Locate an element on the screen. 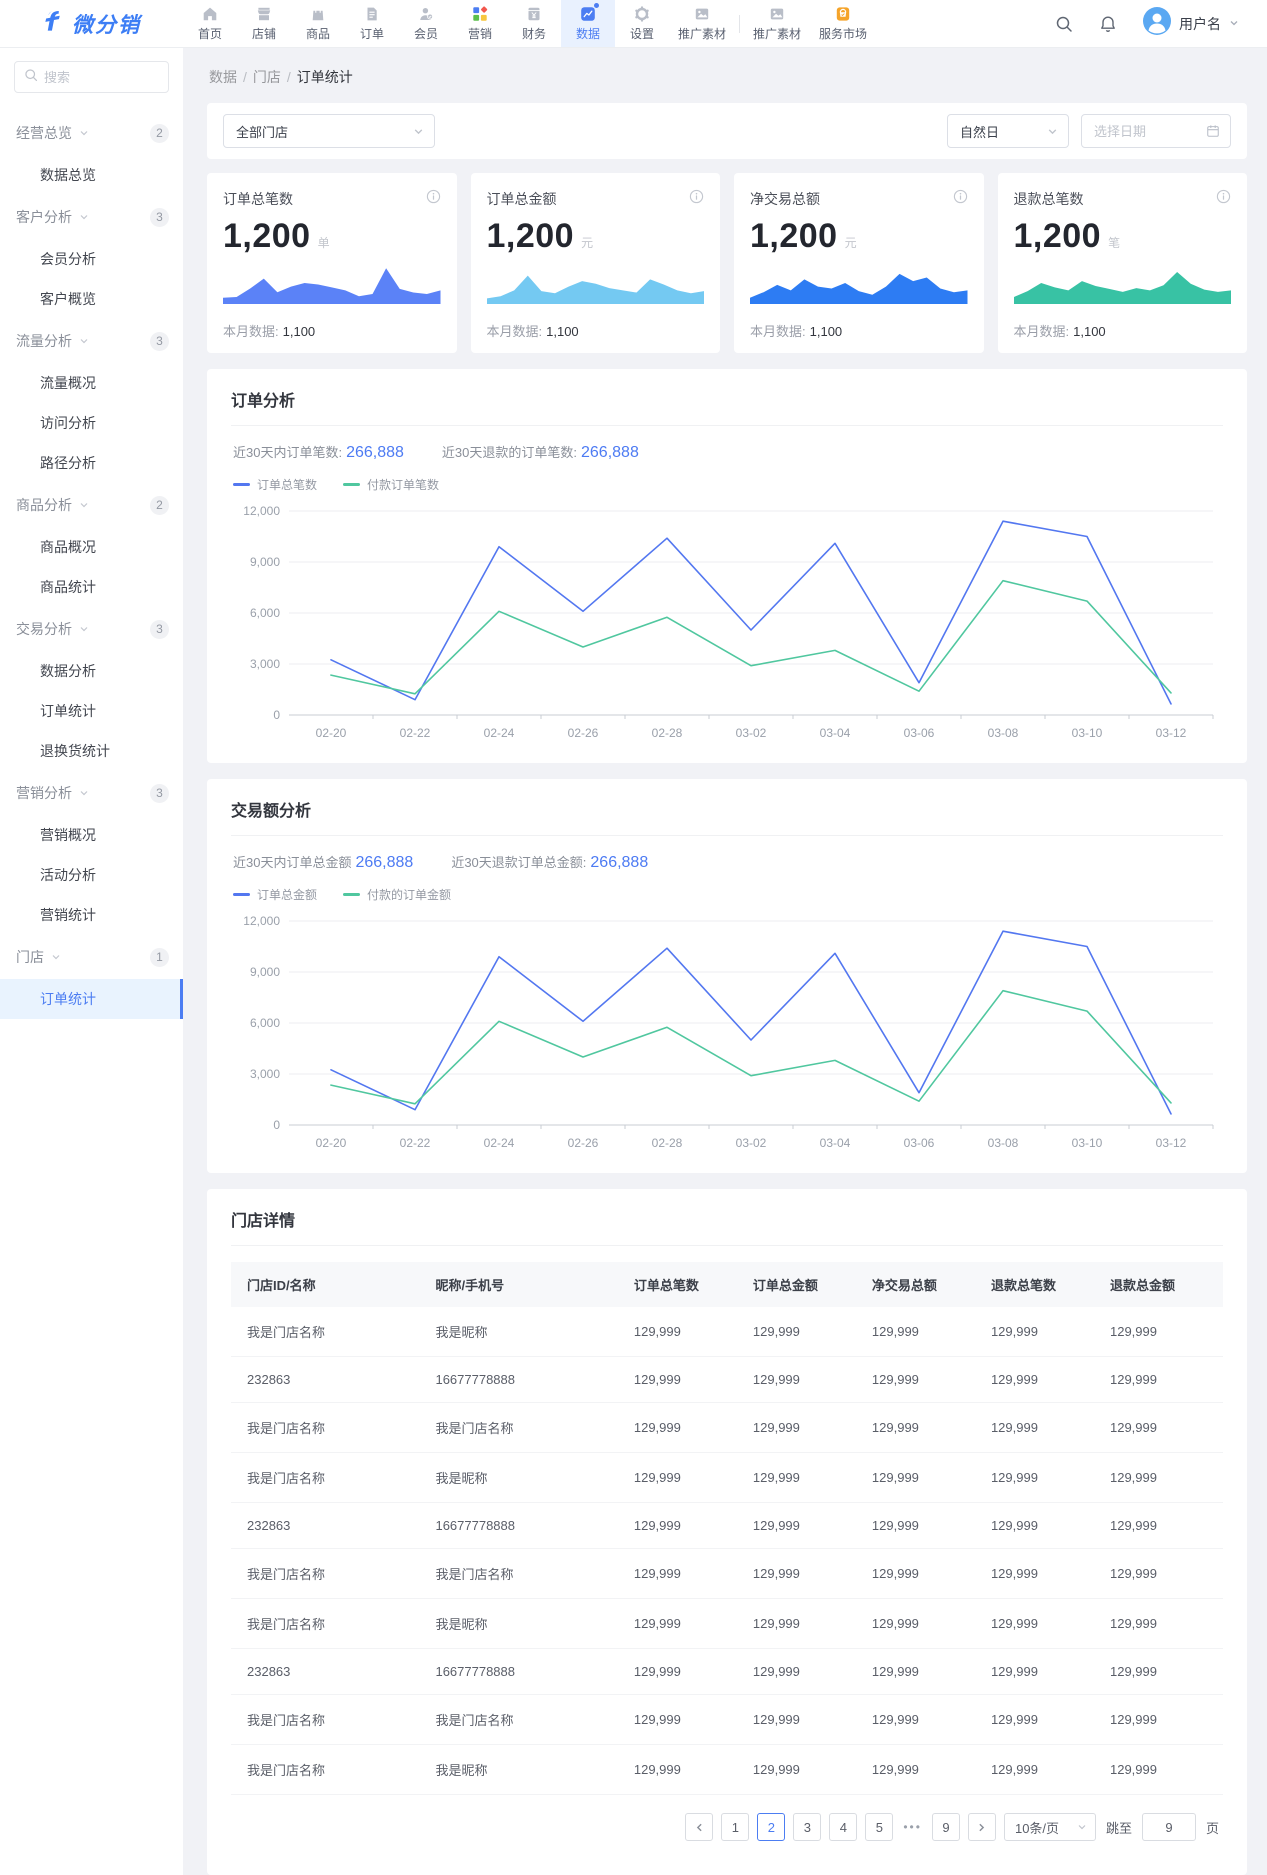  legend-item: 付款订单笔数 is located at coordinates (391, 484).